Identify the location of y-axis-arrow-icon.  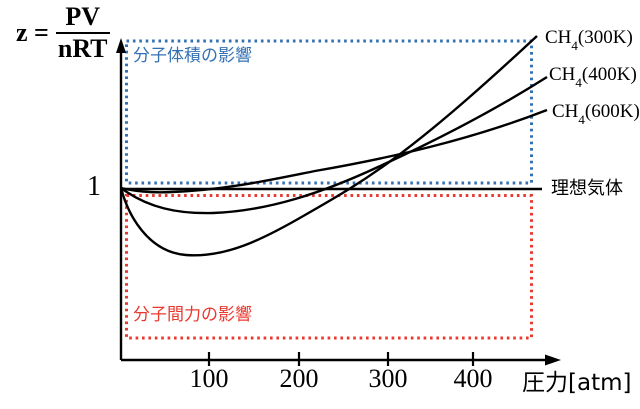
(121, 45).